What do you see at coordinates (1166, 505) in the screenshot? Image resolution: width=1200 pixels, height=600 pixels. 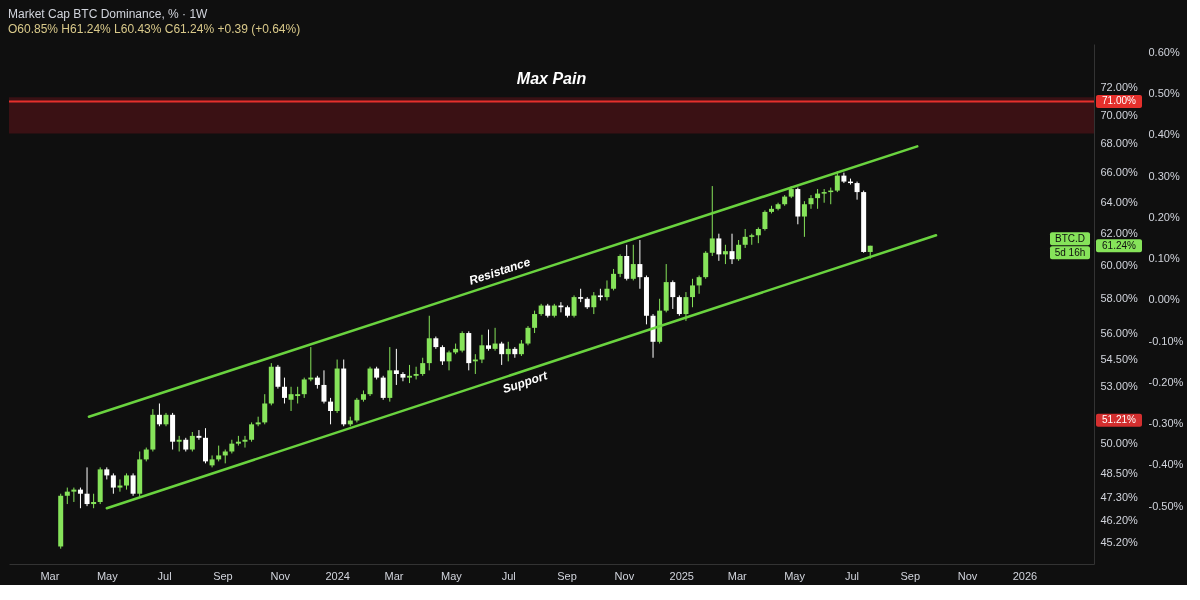 I see `y2-tick-label: -0.50%` at bounding box center [1166, 505].